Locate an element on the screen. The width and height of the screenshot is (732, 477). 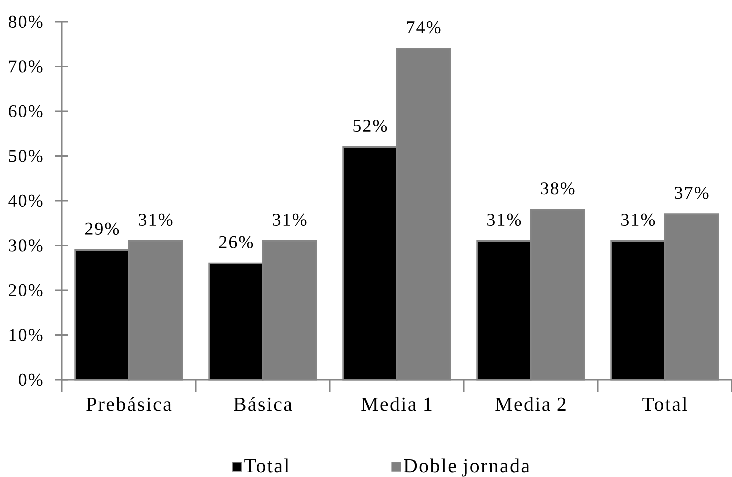
data-label: 38% is located at coordinates (558, 188).